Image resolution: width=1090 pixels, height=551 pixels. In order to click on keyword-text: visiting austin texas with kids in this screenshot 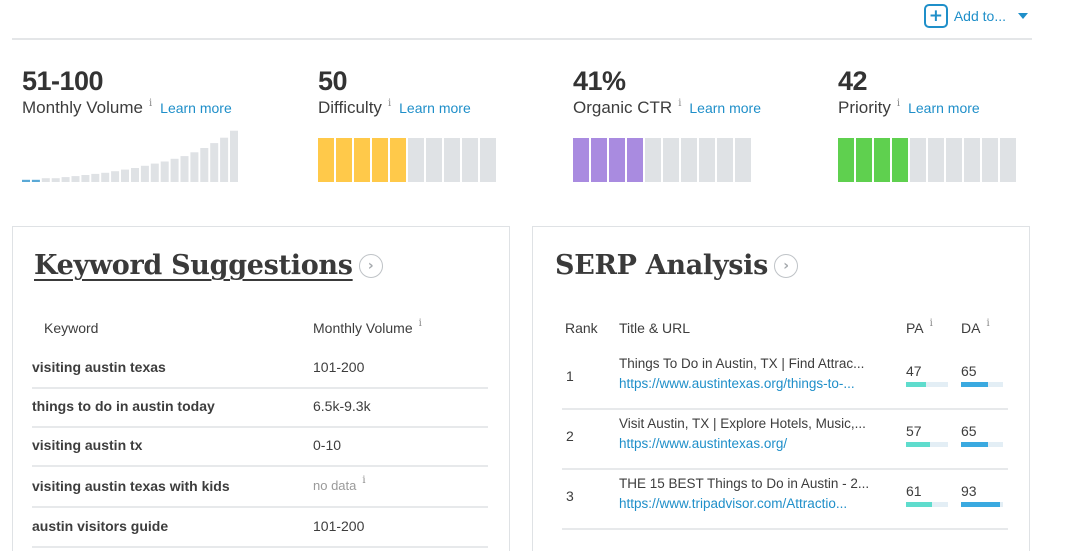, I will do `click(131, 486)`.